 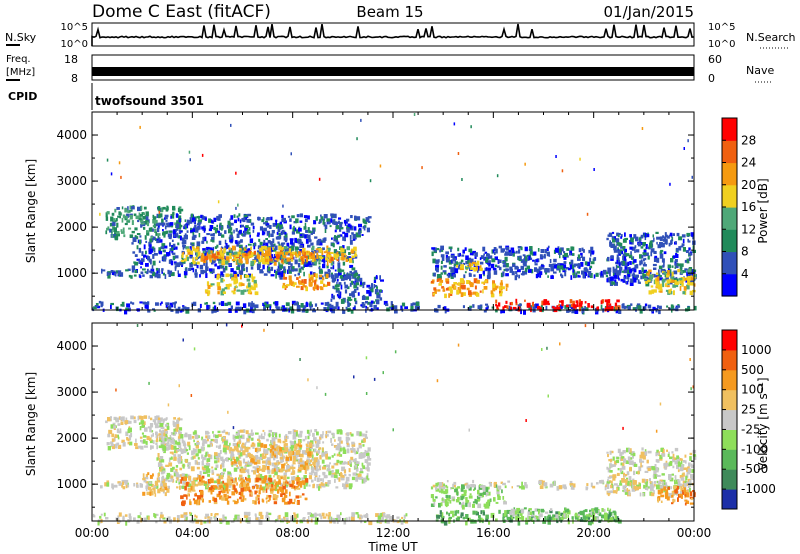 What do you see at coordinates (748, 229) in the screenshot?
I see `colorbar-tick-label: 12` at bounding box center [748, 229].